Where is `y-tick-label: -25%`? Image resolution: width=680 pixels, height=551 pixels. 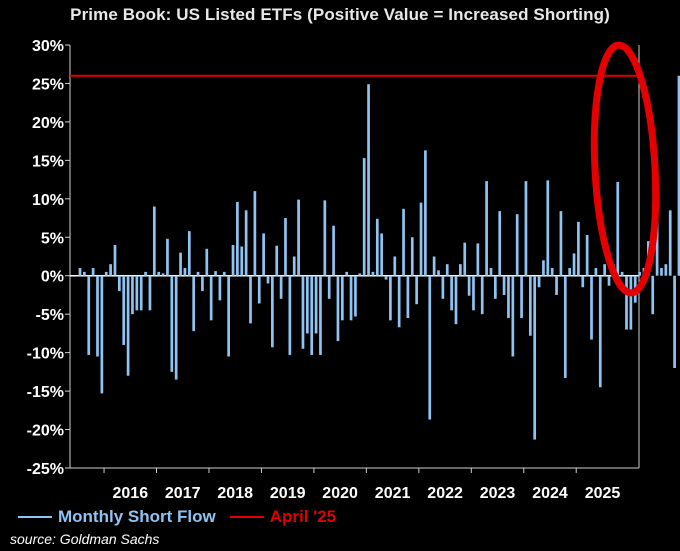 y-tick-label: -25% is located at coordinates (45, 469).